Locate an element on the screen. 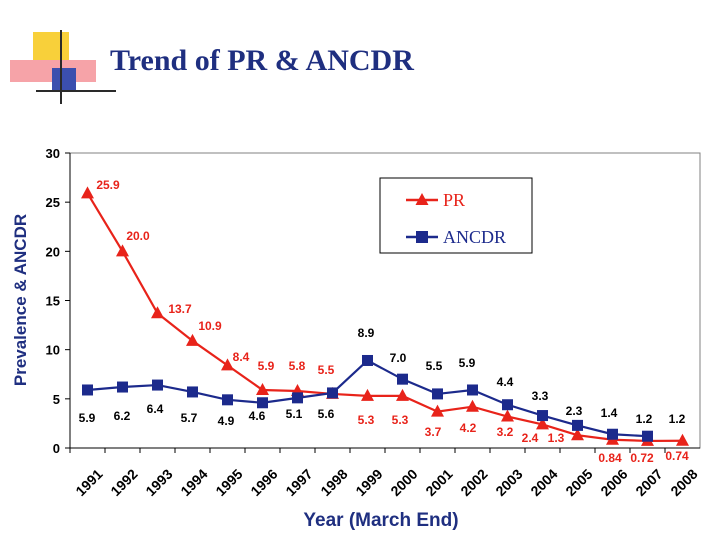 This screenshot has width=720, height=540. ancdr-data-label: 7.0 is located at coordinates (398, 358).